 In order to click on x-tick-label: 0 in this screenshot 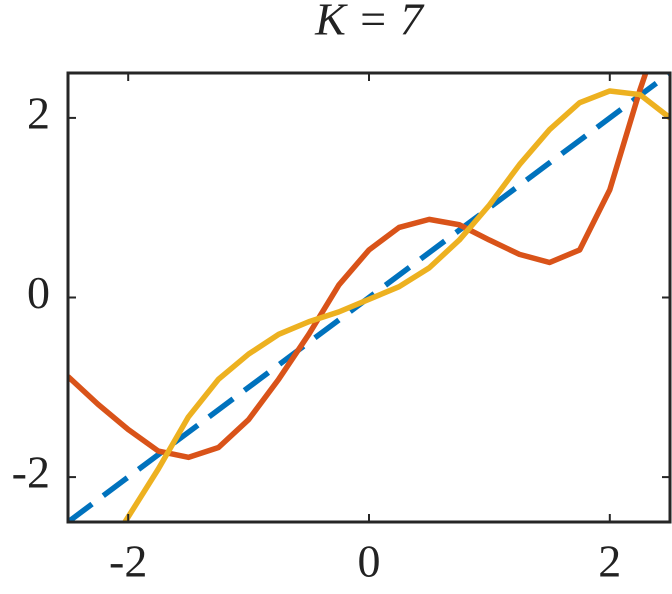, I will do `click(369, 561)`.